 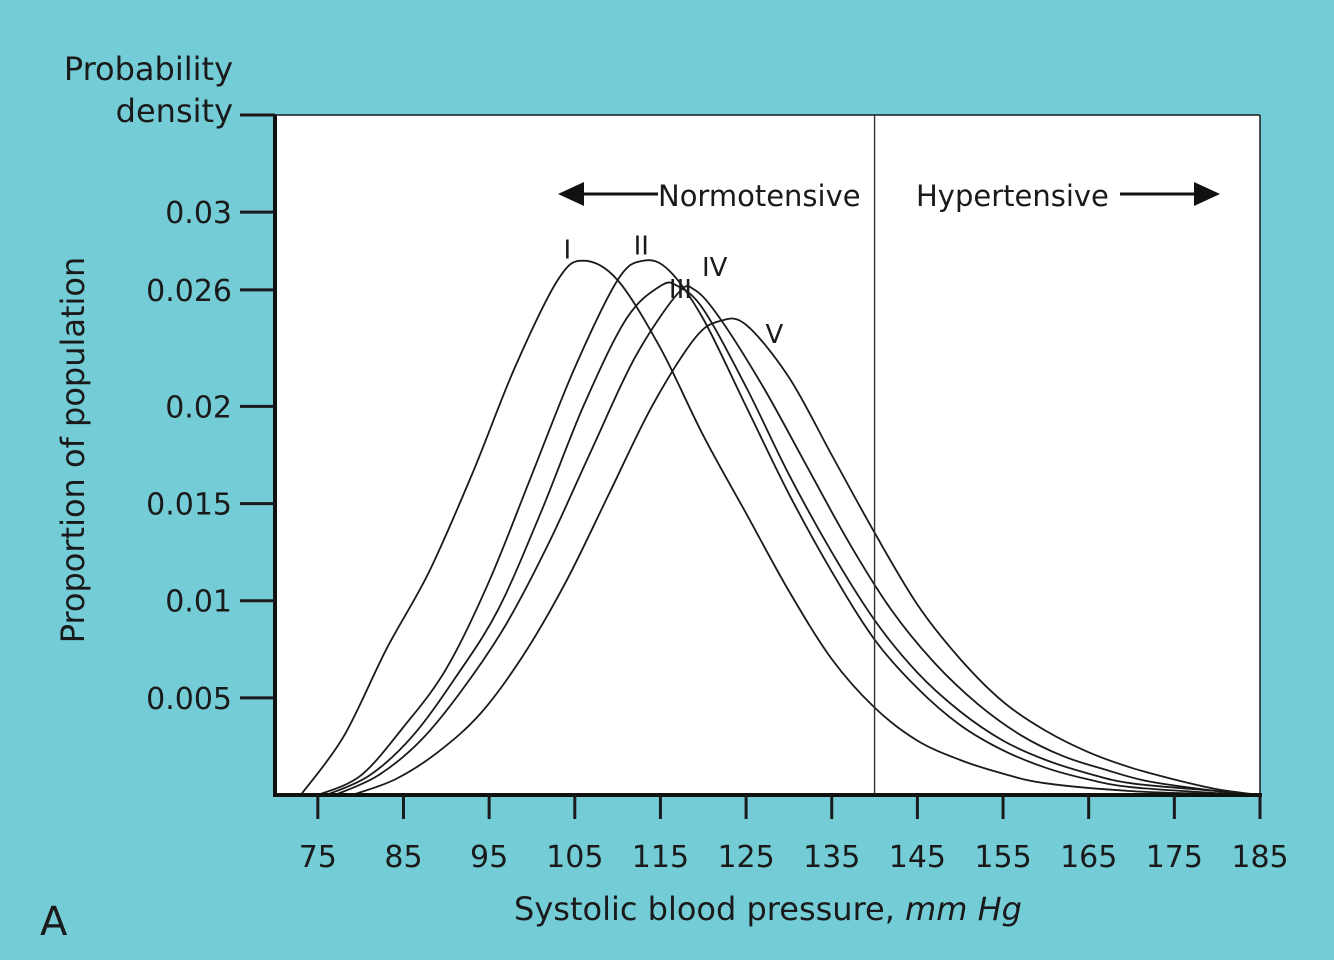 What do you see at coordinates (189, 699) in the screenshot?
I see `y-tick-label: 0.005` at bounding box center [189, 699].